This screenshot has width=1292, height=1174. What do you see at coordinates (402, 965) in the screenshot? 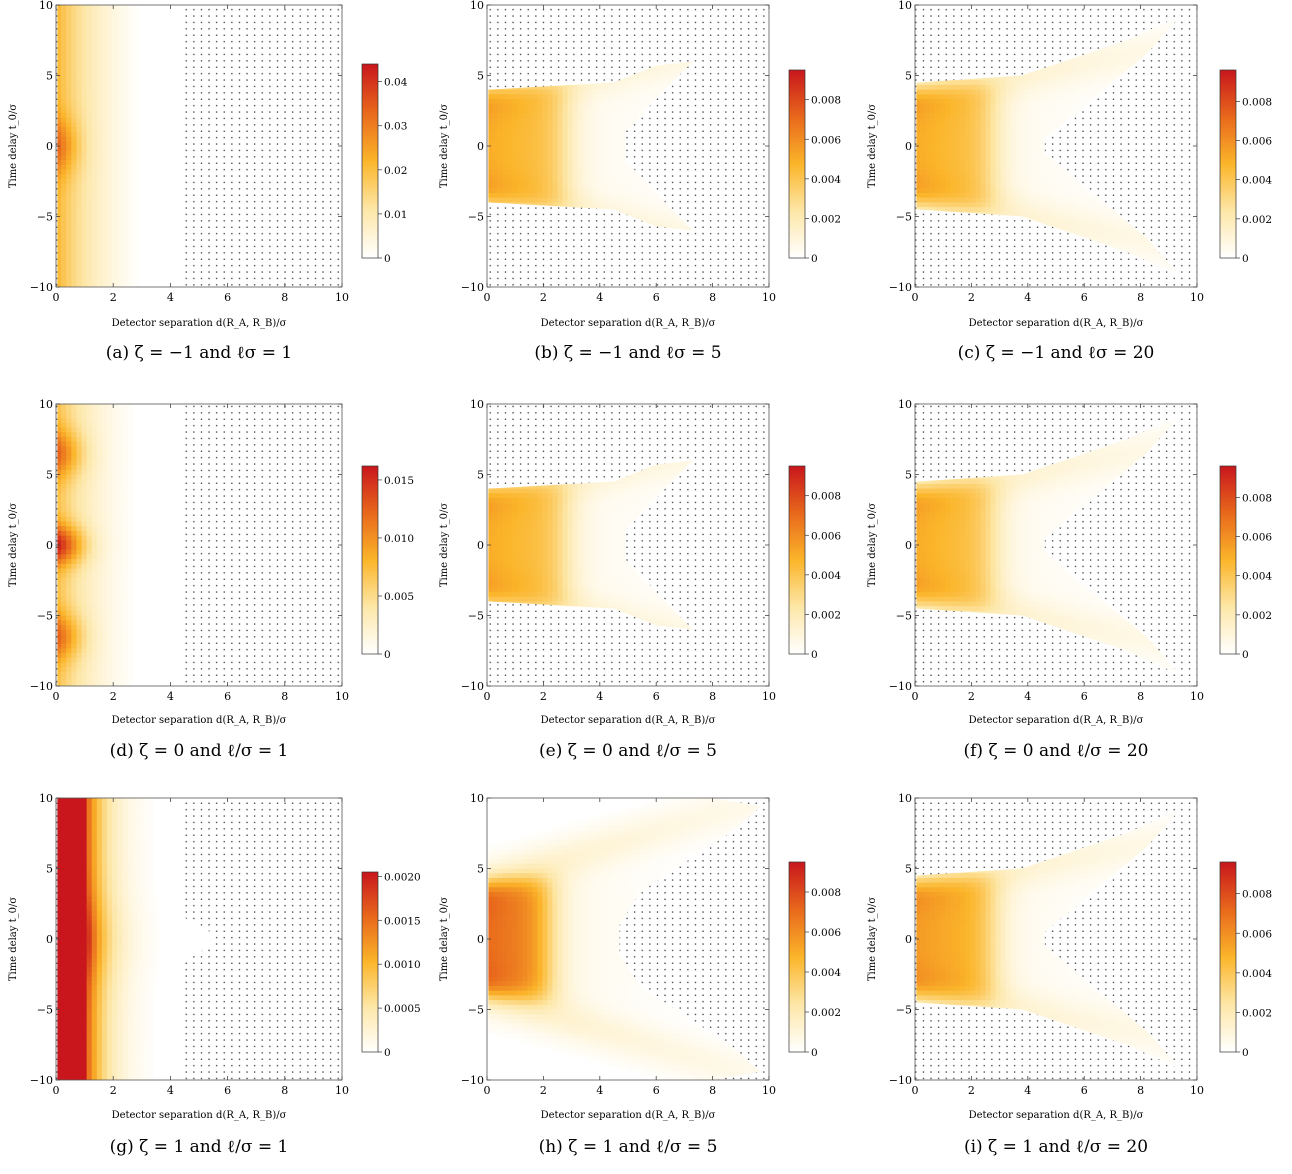
I see `colorbar-tick-label: 0.0010` at bounding box center [402, 965].